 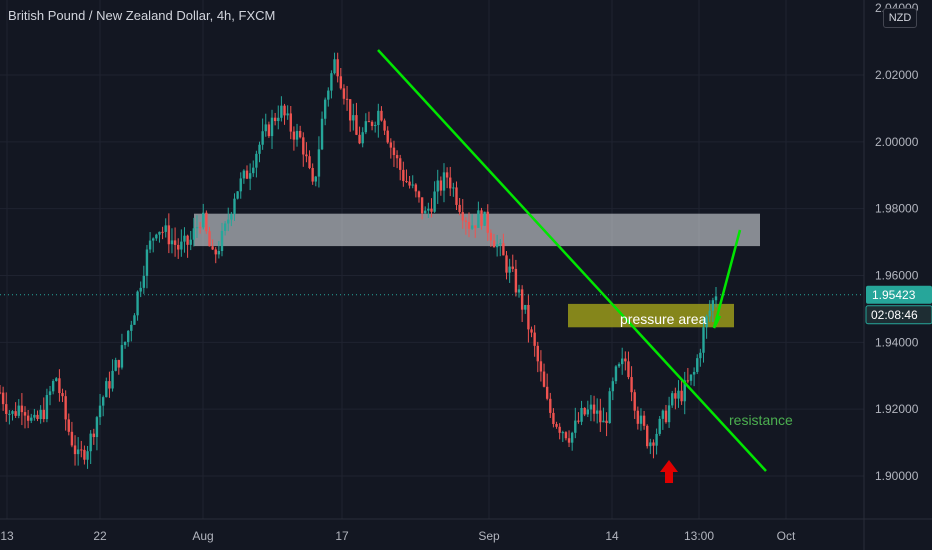 What do you see at coordinates (100, 536) in the screenshot?
I see `x-tick-label: 22` at bounding box center [100, 536].